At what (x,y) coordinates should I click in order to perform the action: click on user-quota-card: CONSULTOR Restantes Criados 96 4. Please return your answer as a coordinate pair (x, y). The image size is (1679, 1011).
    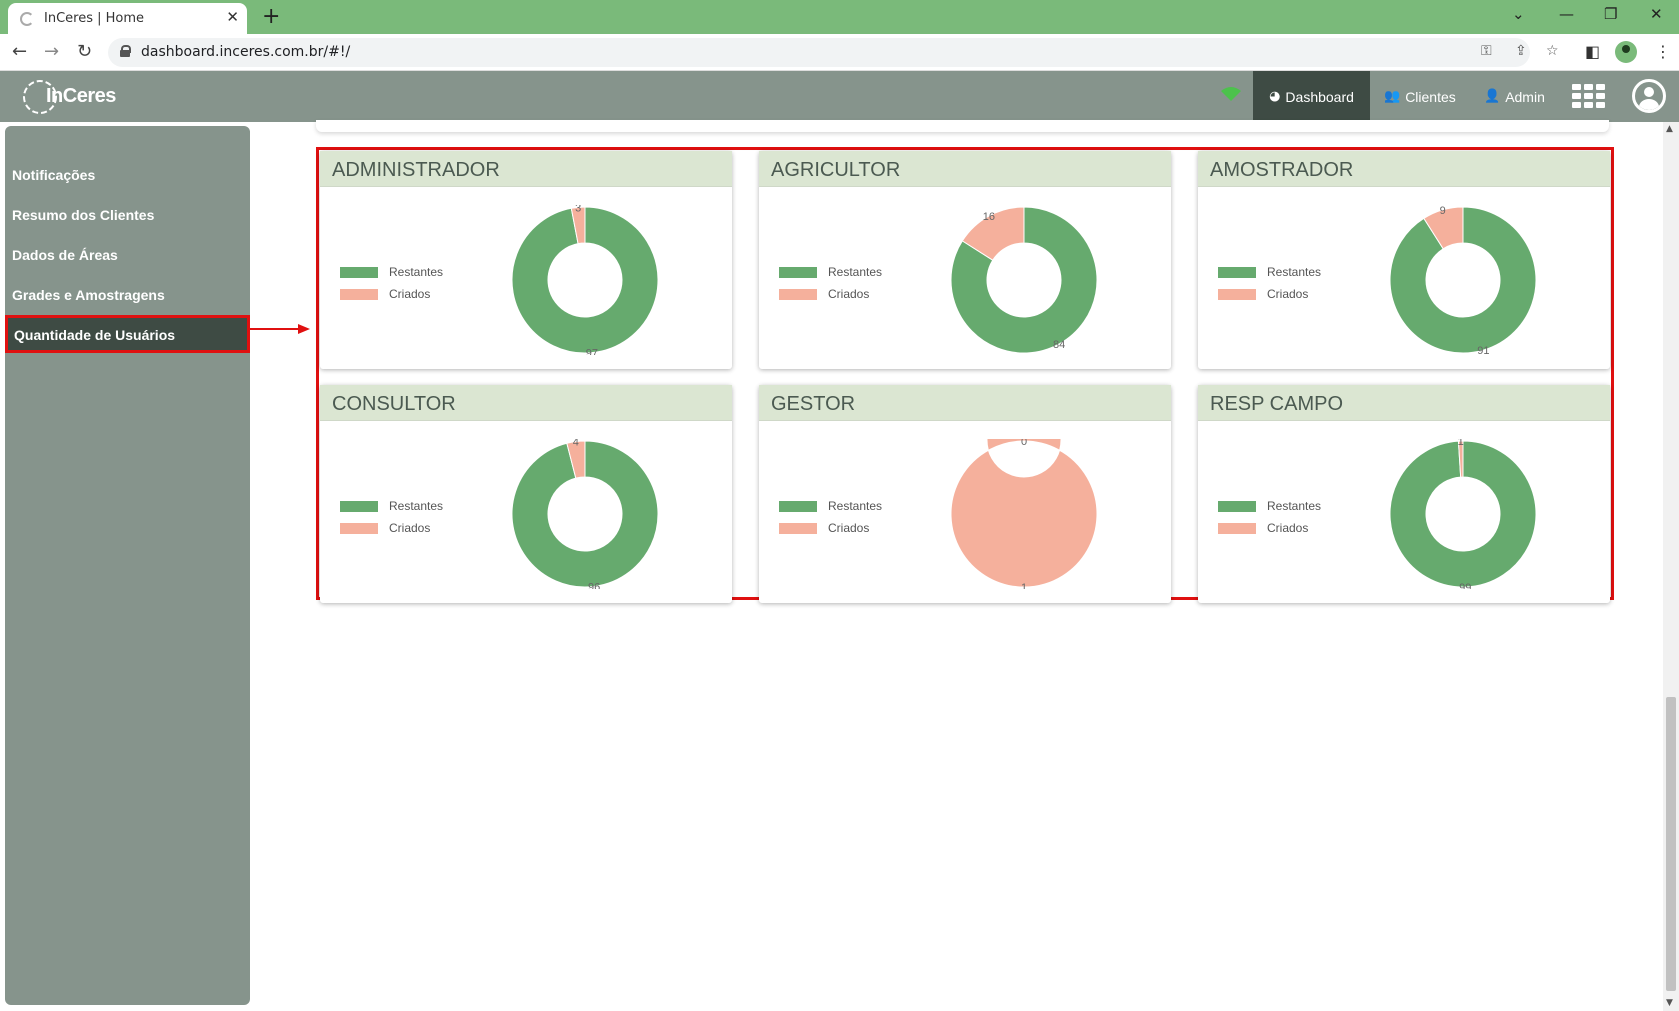
    Looking at the image, I should click on (526, 494).